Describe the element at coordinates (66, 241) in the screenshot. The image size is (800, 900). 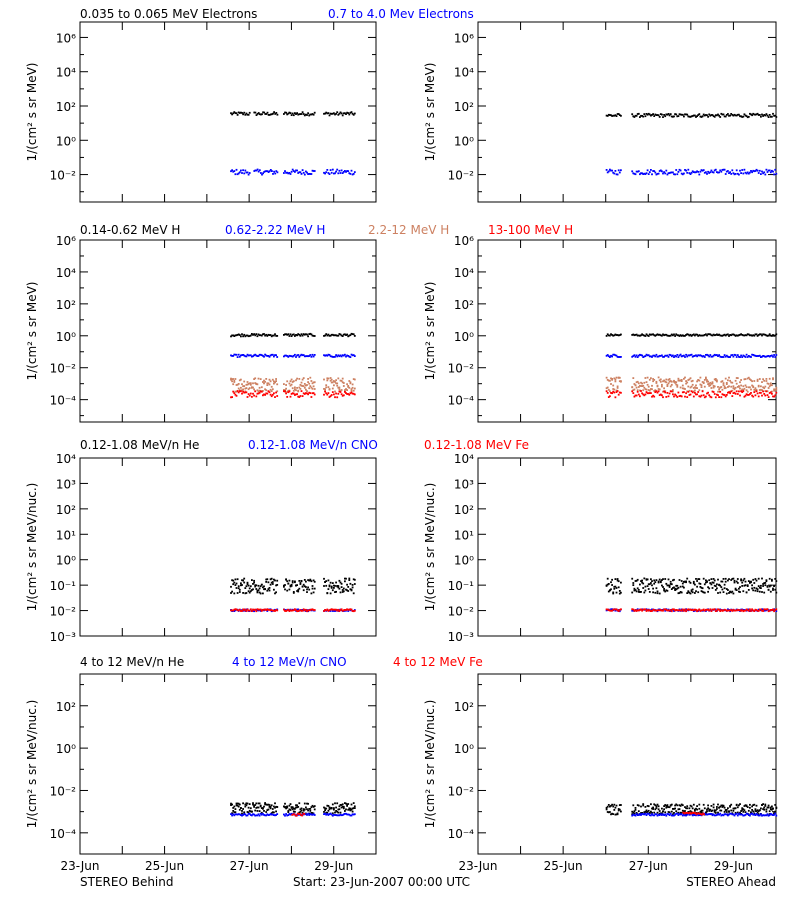
I see `y-tick-label: 10⁶` at that location.